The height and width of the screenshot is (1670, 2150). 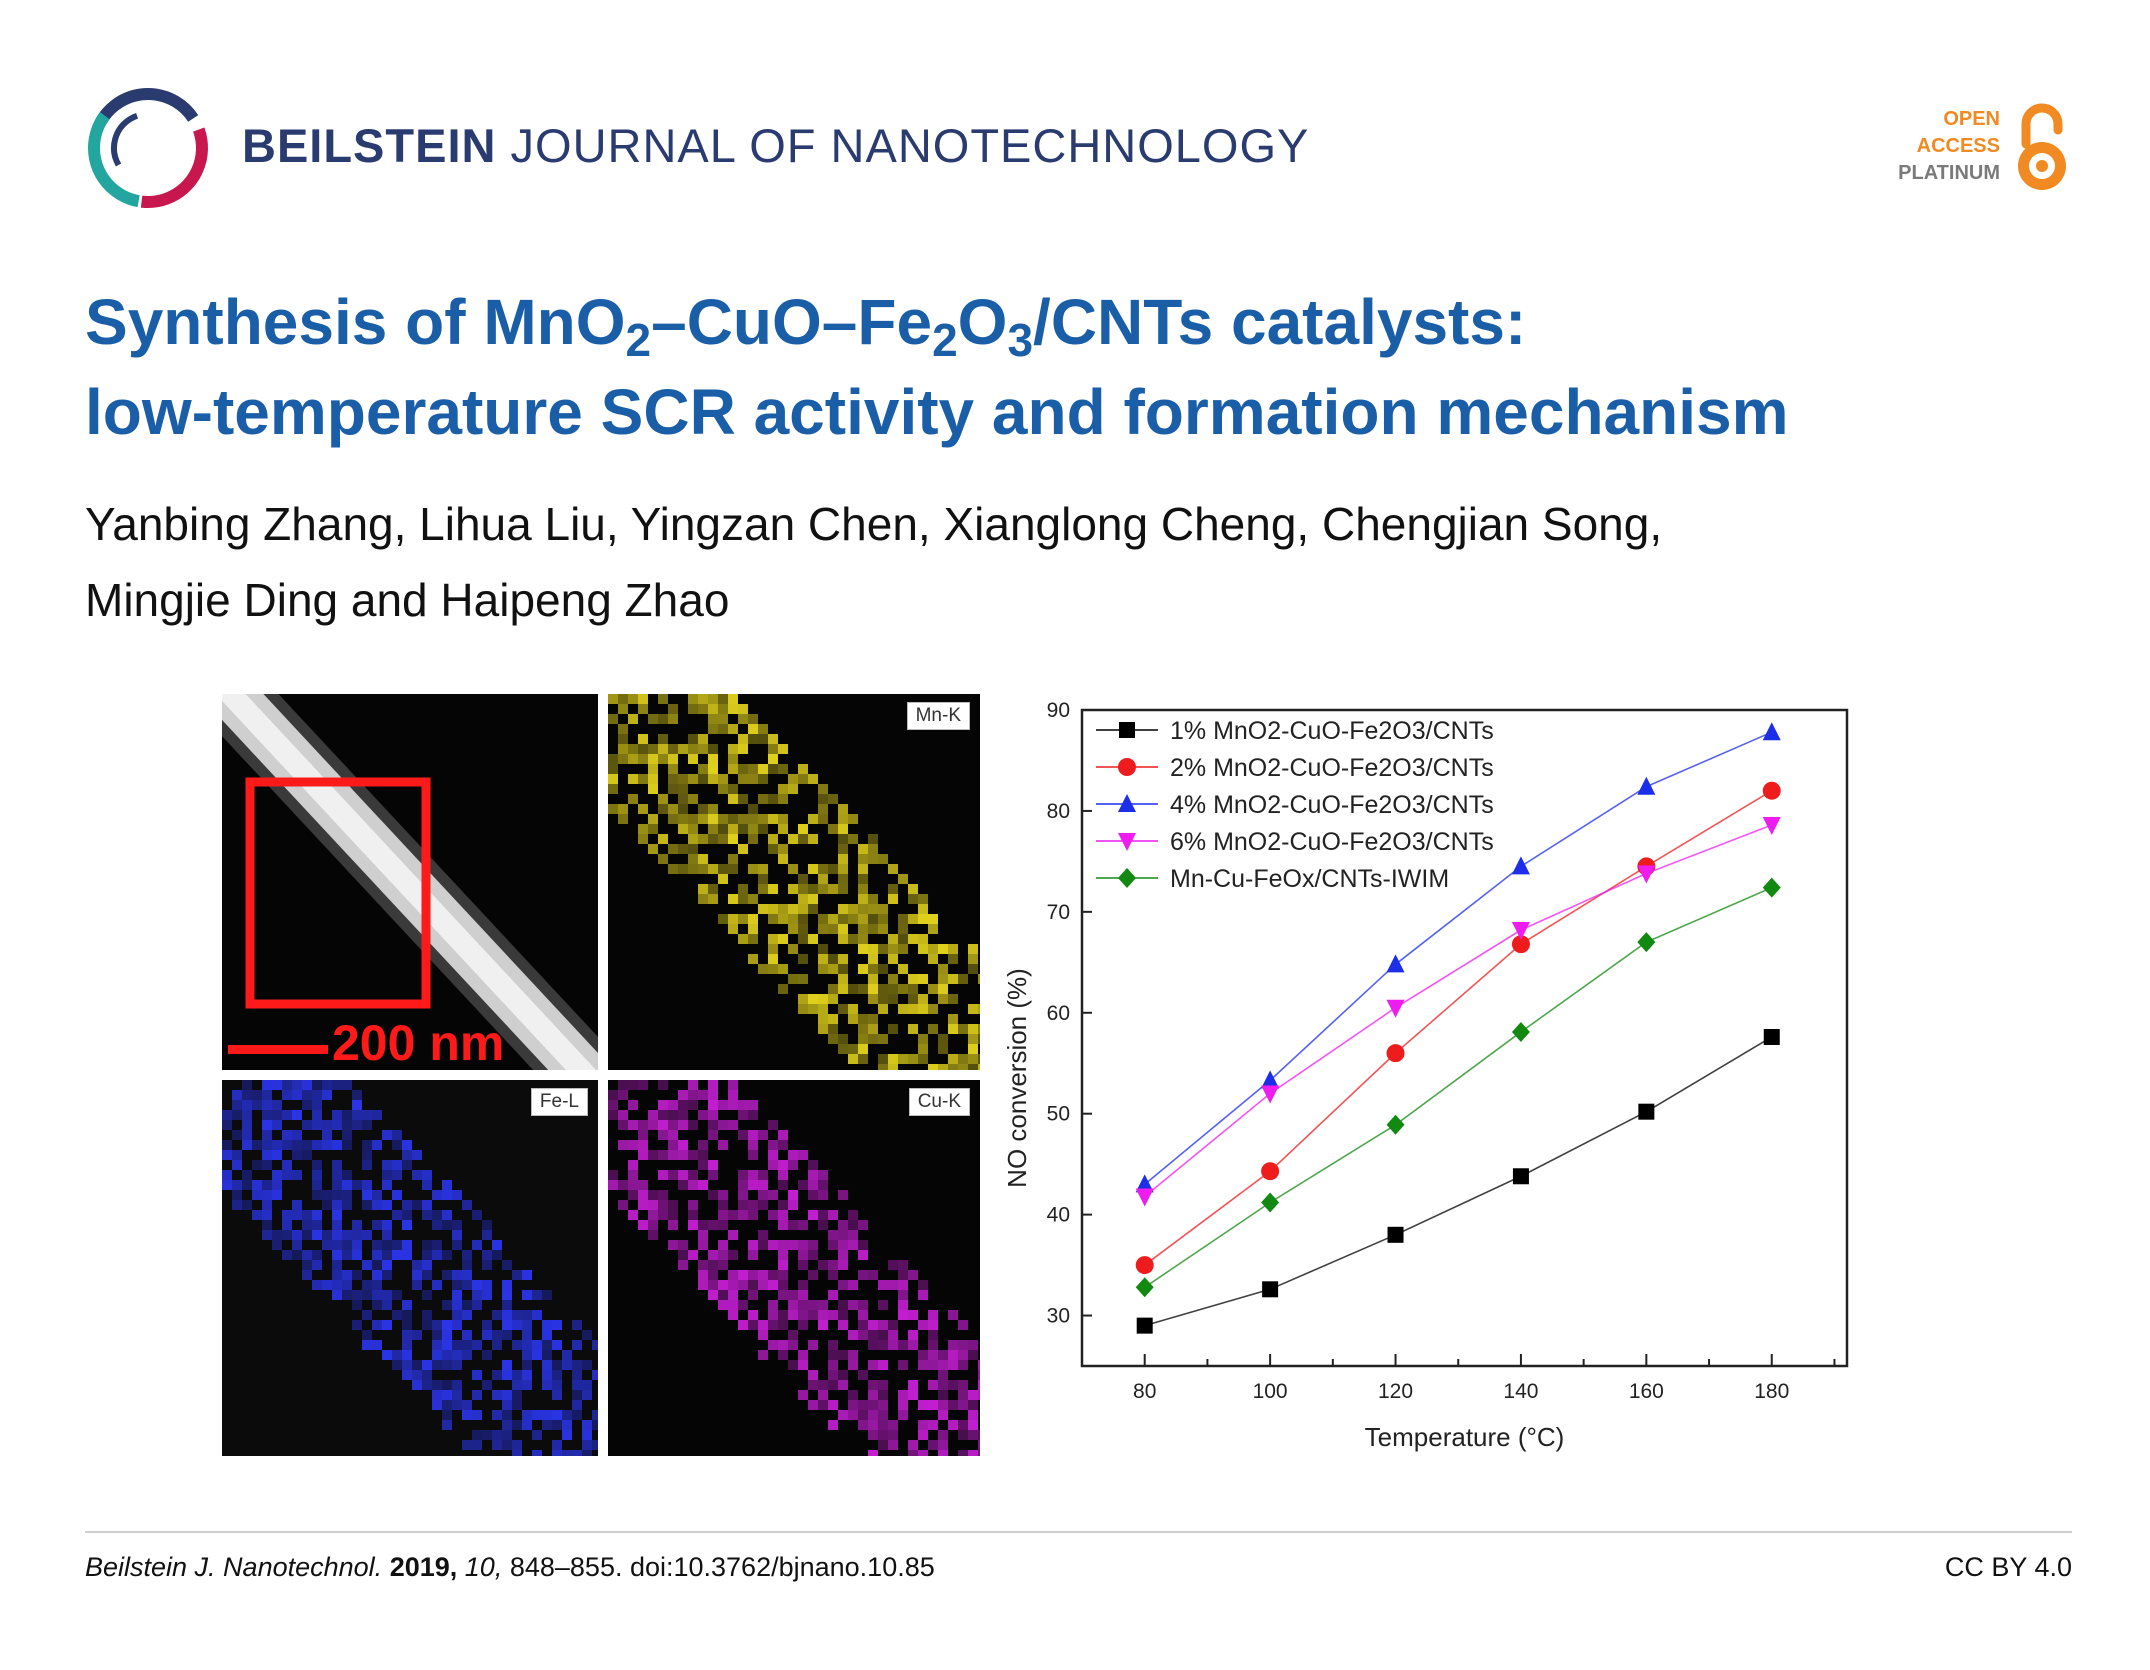 What do you see at coordinates (1465, 1437) in the screenshot?
I see `x-axis-label: Temperature (°C)` at bounding box center [1465, 1437].